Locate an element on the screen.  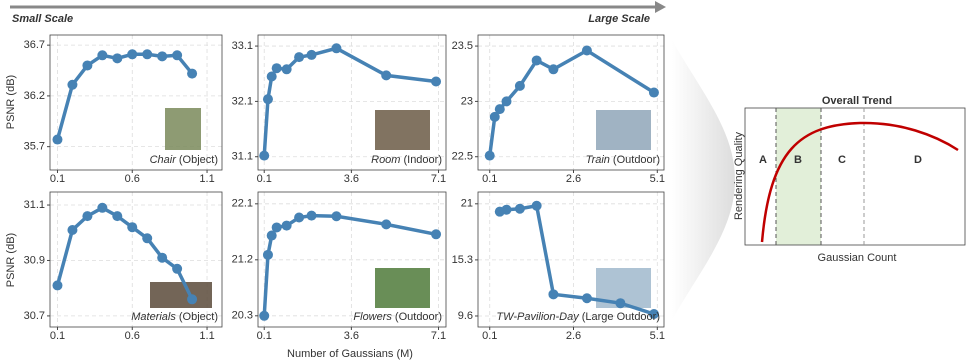
region-b is located at coordinates (798, 176).